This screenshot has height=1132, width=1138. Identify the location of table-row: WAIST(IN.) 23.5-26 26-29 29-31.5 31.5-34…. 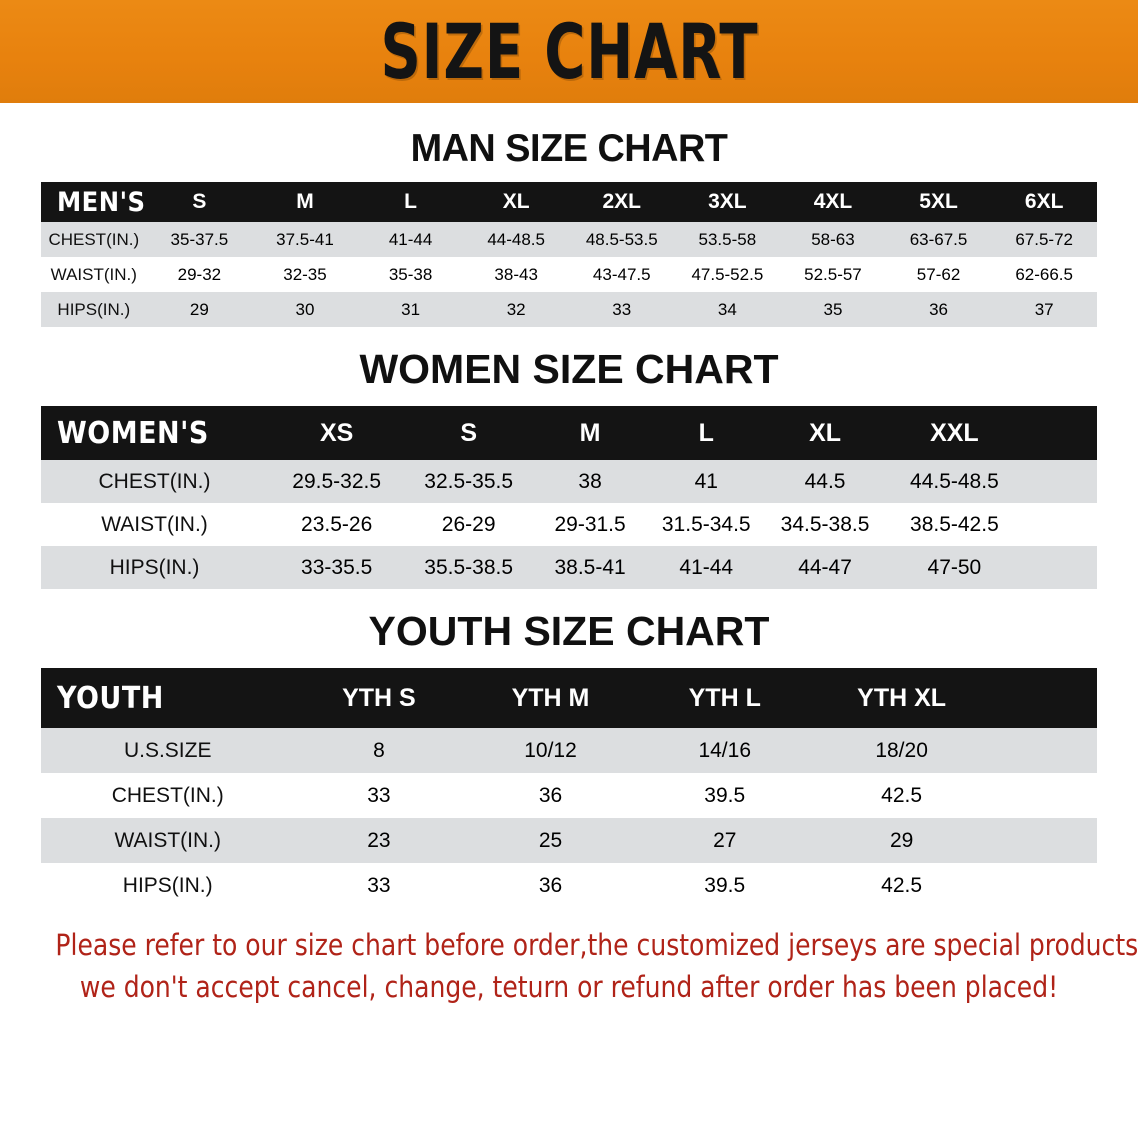
(569, 524).